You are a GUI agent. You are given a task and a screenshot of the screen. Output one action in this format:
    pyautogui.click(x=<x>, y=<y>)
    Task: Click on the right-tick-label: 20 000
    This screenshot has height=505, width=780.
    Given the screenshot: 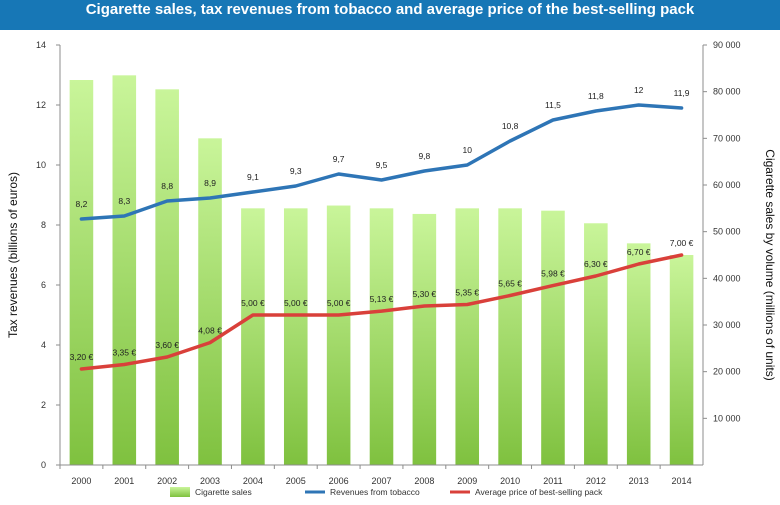 What is the action you would take?
    pyautogui.click(x=727, y=372)
    